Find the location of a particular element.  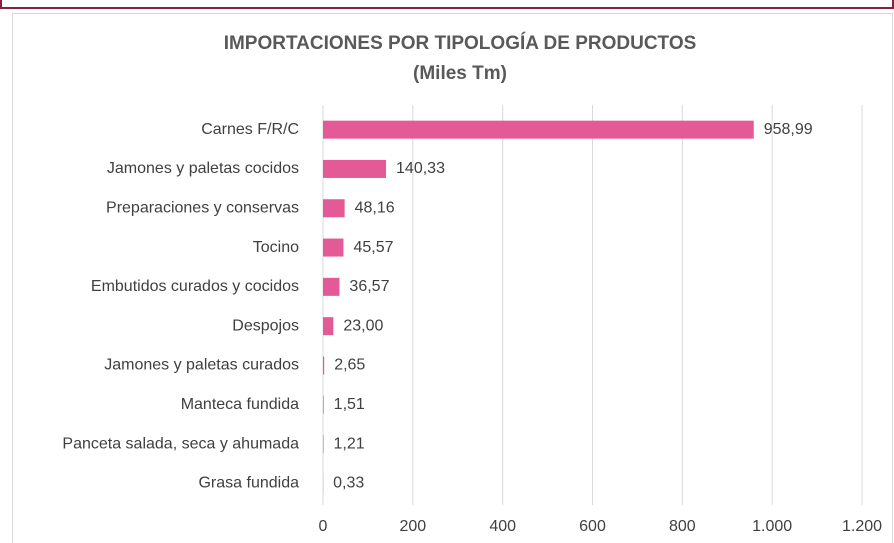

y-tick-label: Panceta salada, seca y ahumada is located at coordinates (180, 443).